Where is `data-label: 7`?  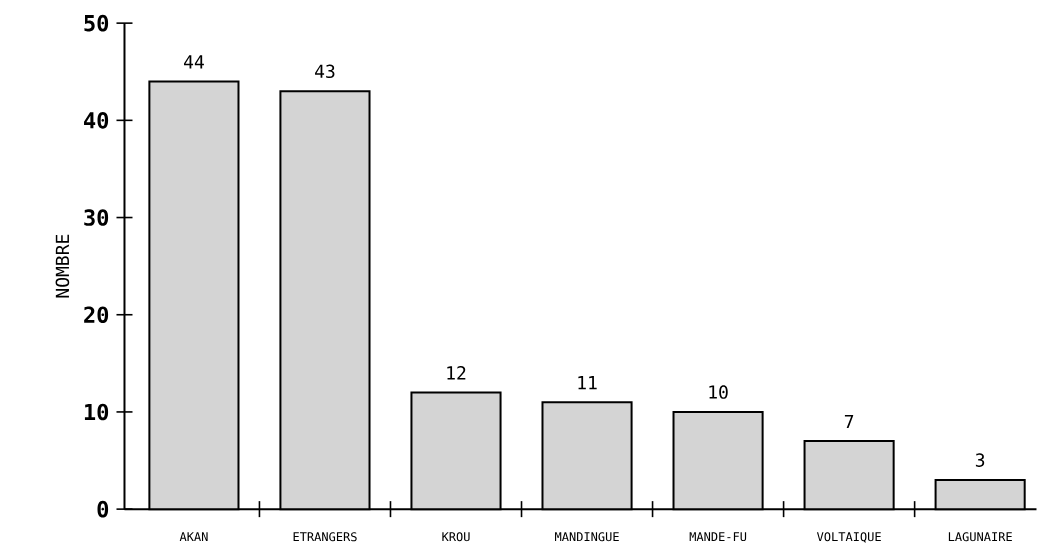
data-label: 7 is located at coordinates (849, 421).